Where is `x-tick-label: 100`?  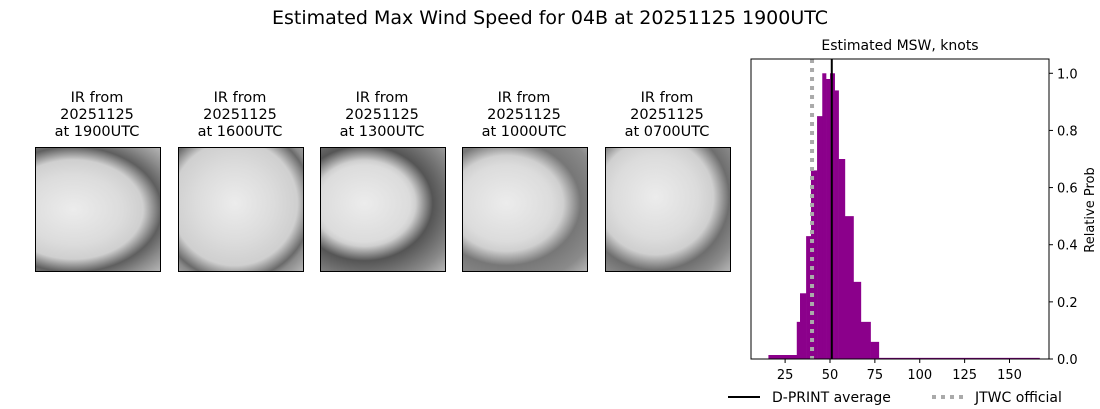
x-tick-label: 100 is located at coordinates (919, 375).